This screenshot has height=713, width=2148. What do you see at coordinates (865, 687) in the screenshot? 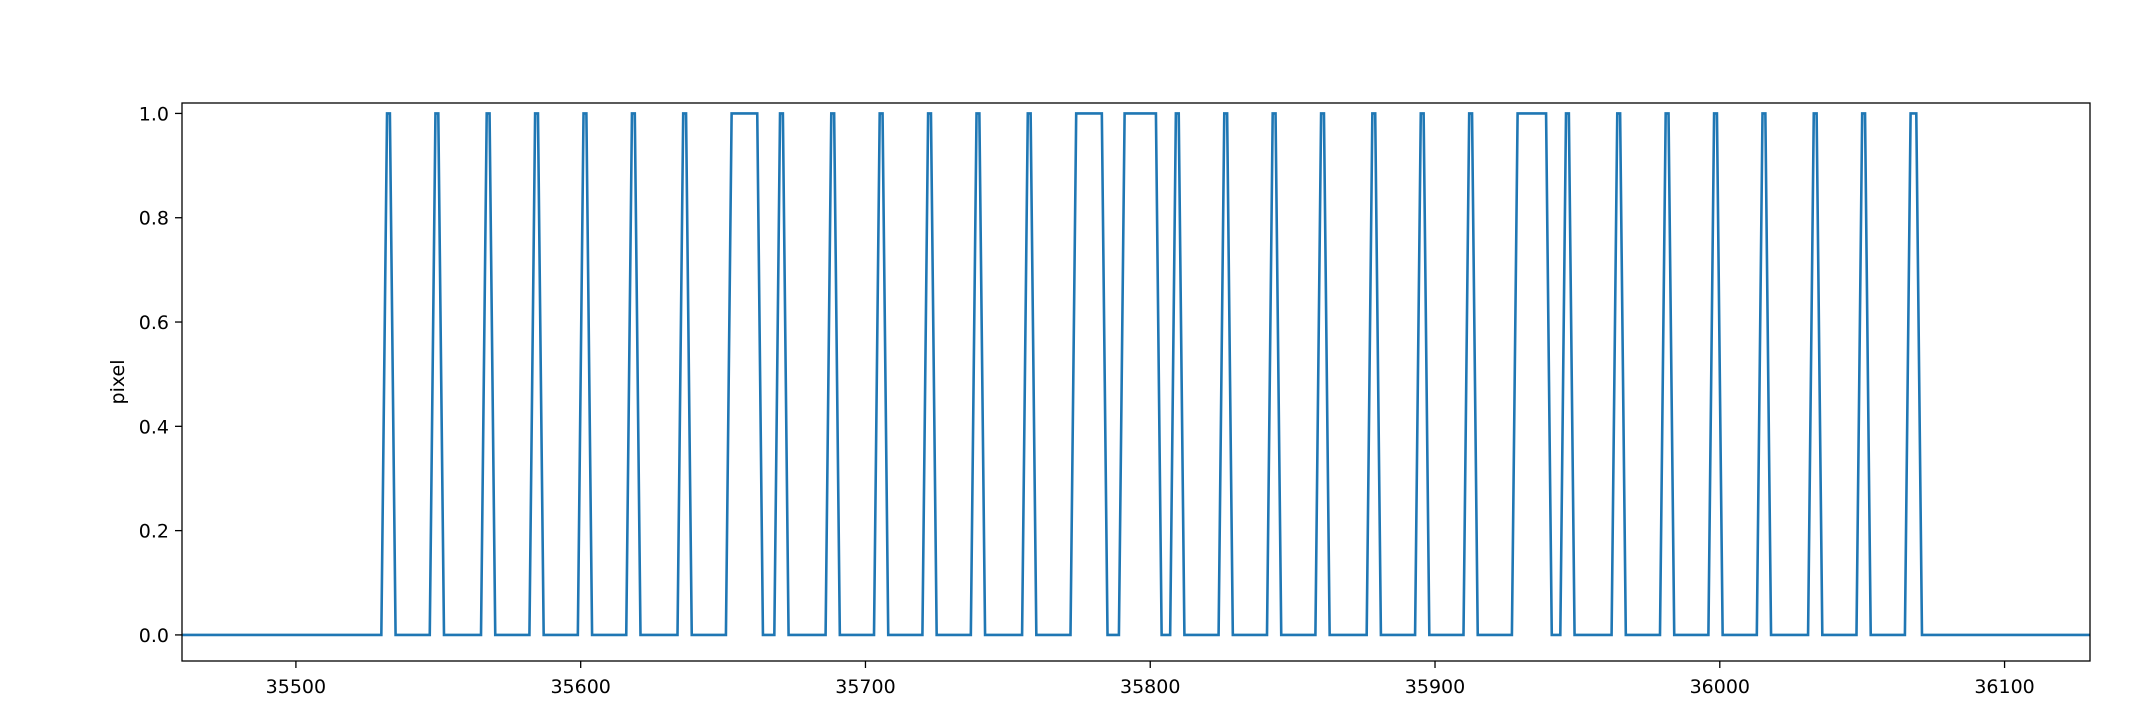
I see `x-tick-label: 35700` at bounding box center [865, 687].